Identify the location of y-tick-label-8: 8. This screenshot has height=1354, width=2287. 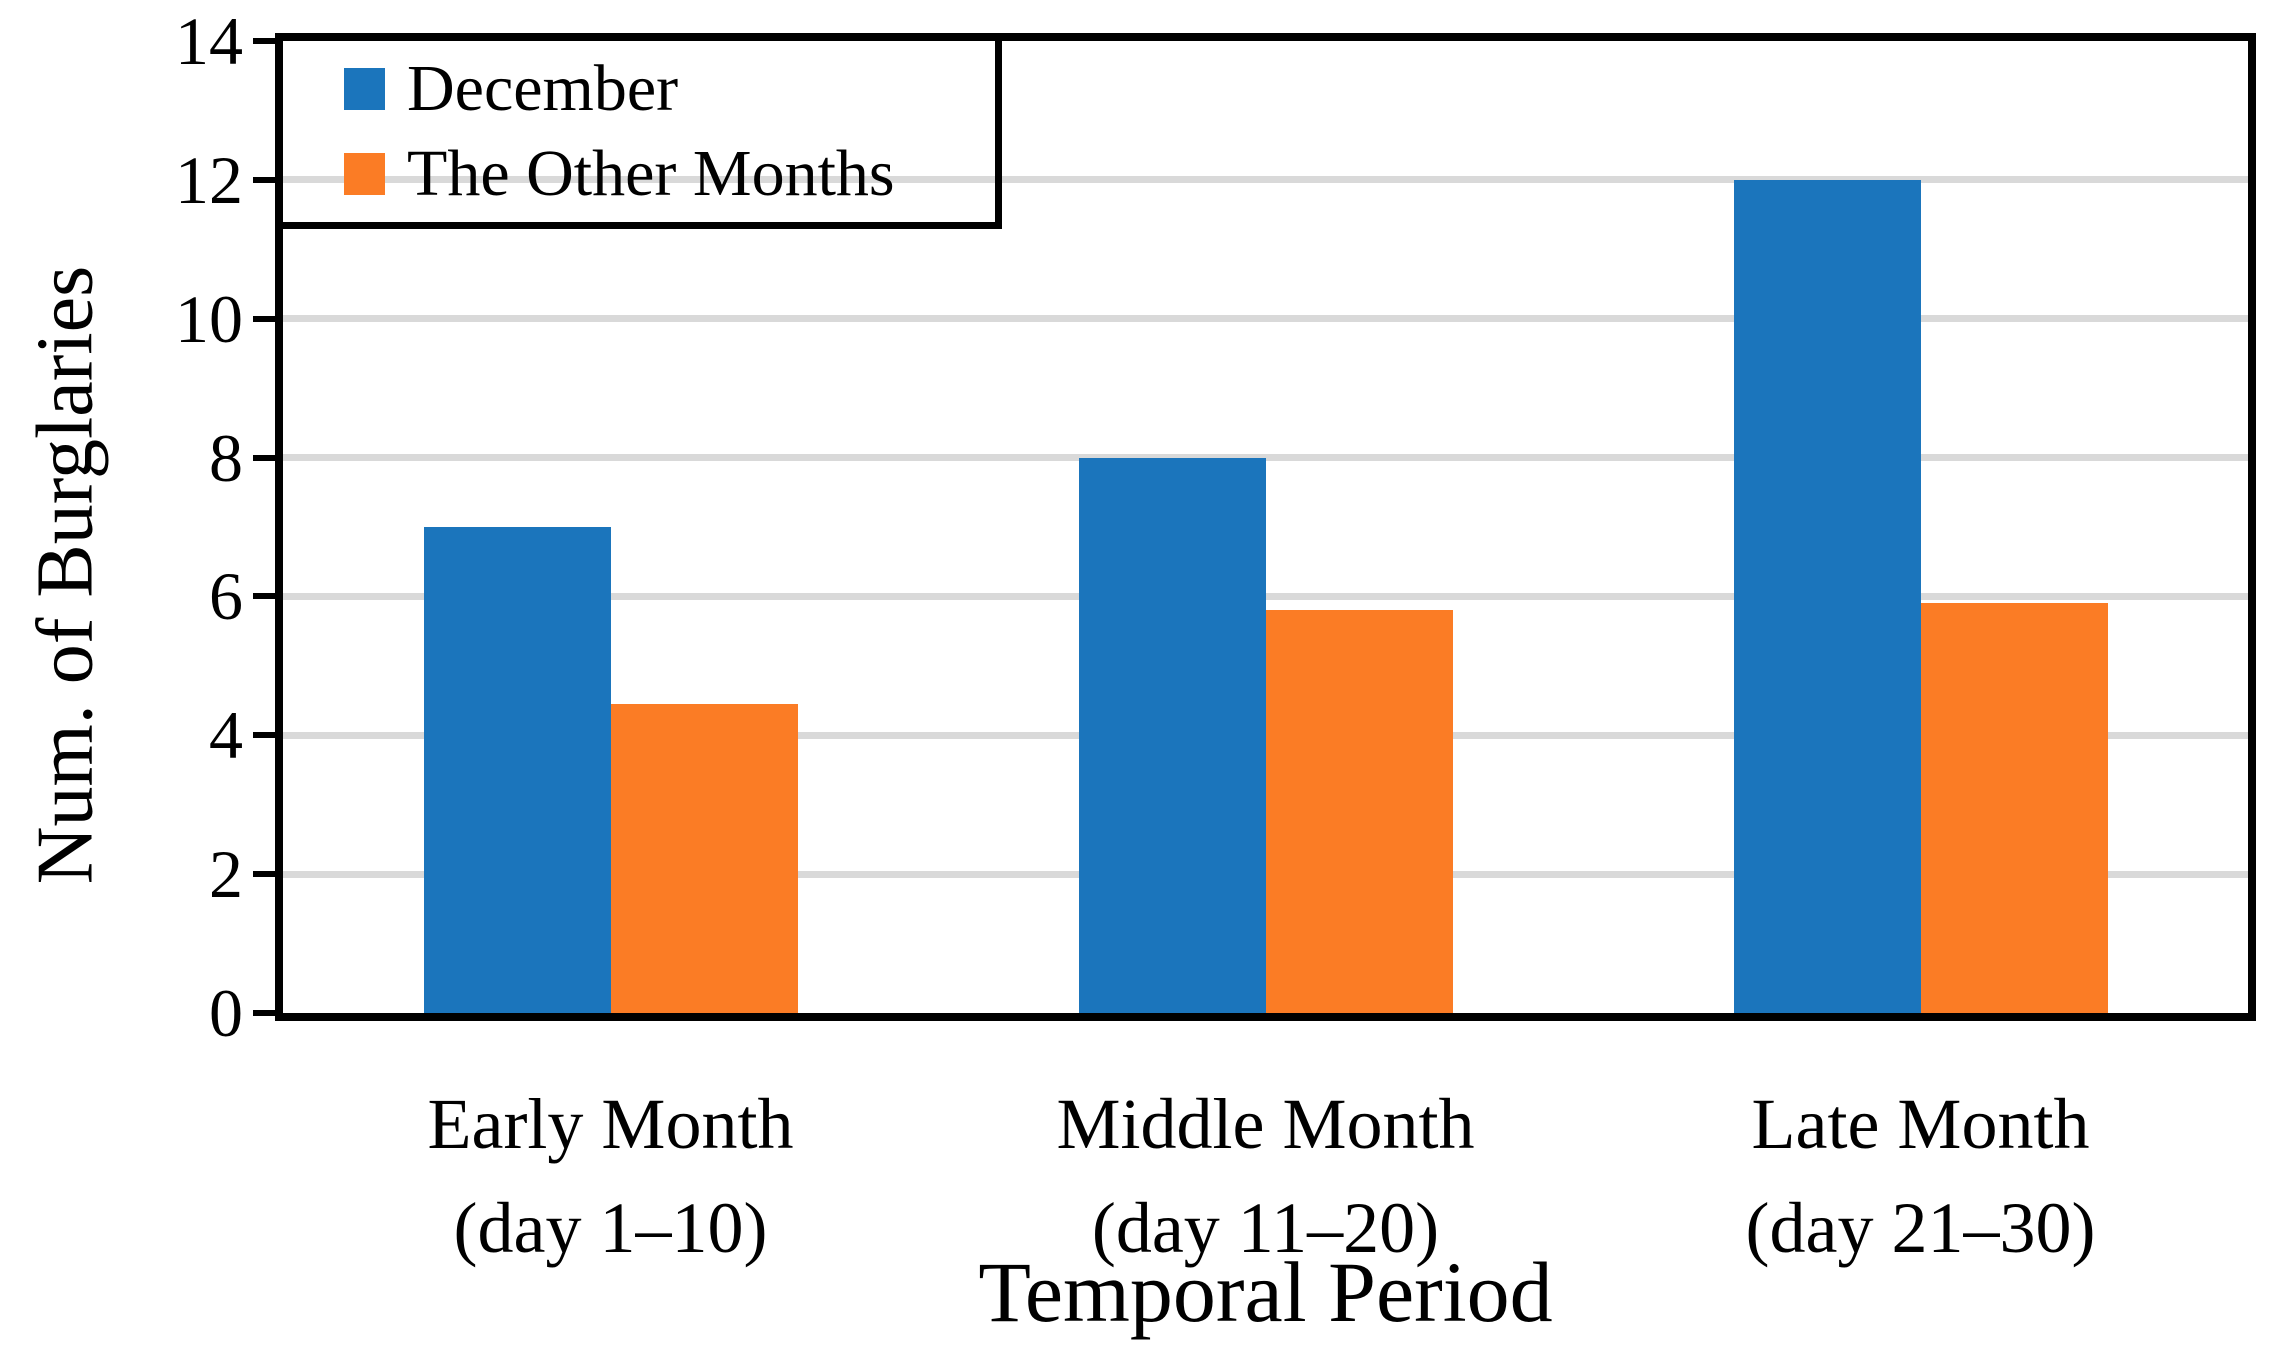
(226, 457).